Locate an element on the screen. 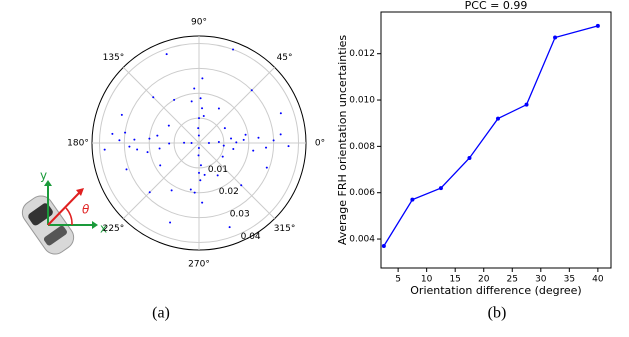 Image resolution: width=629 pixels, height=337 pixels. y-tick-label: 0.008 is located at coordinates (362, 147).